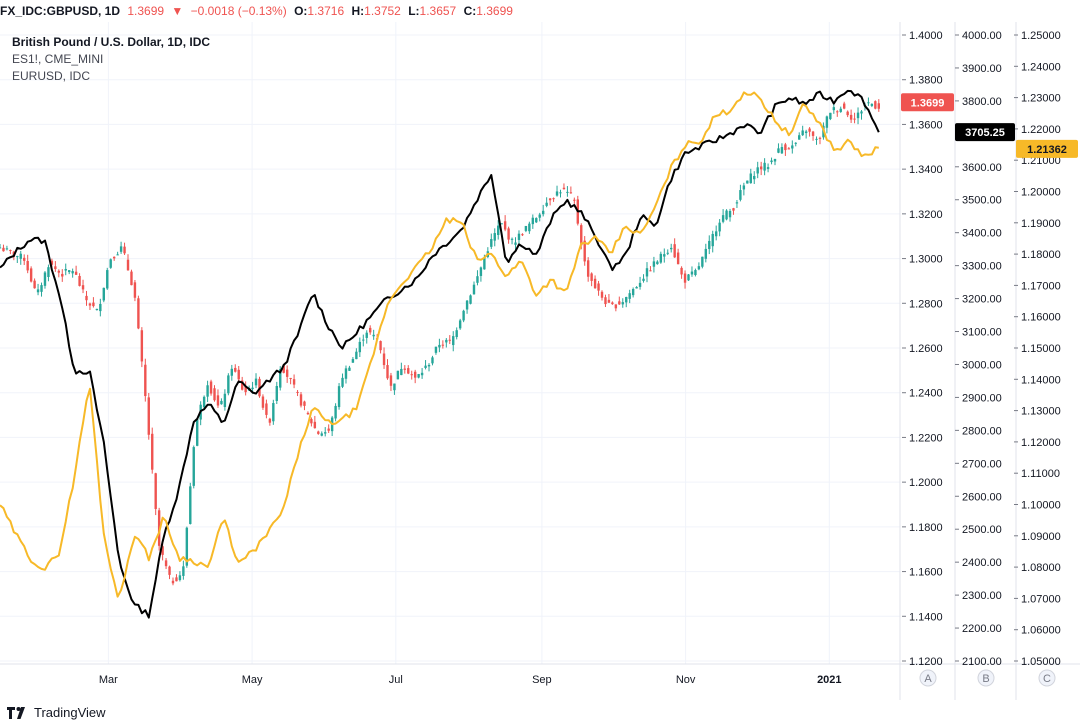 The image size is (1080, 725). What do you see at coordinates (60, 11) in the screenshot?
I see `symbol-title: FX_IDC:GBPUSD, 1D` at bounding box center [60, 11].